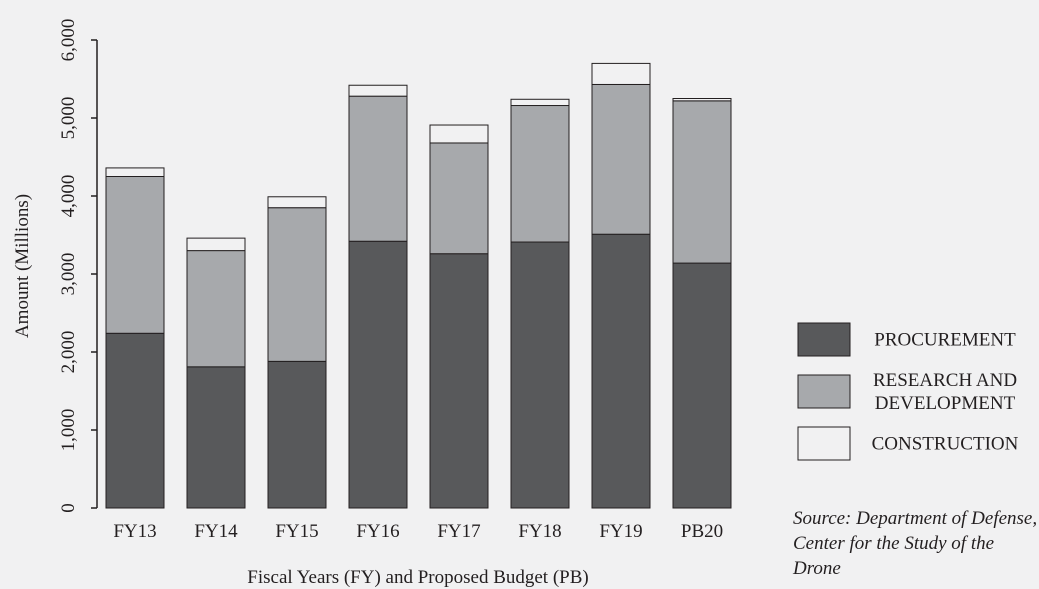  Describe the element at coordinates (68, 40) in the screenshot. I see `y-tick-label: 6,000` at that location.